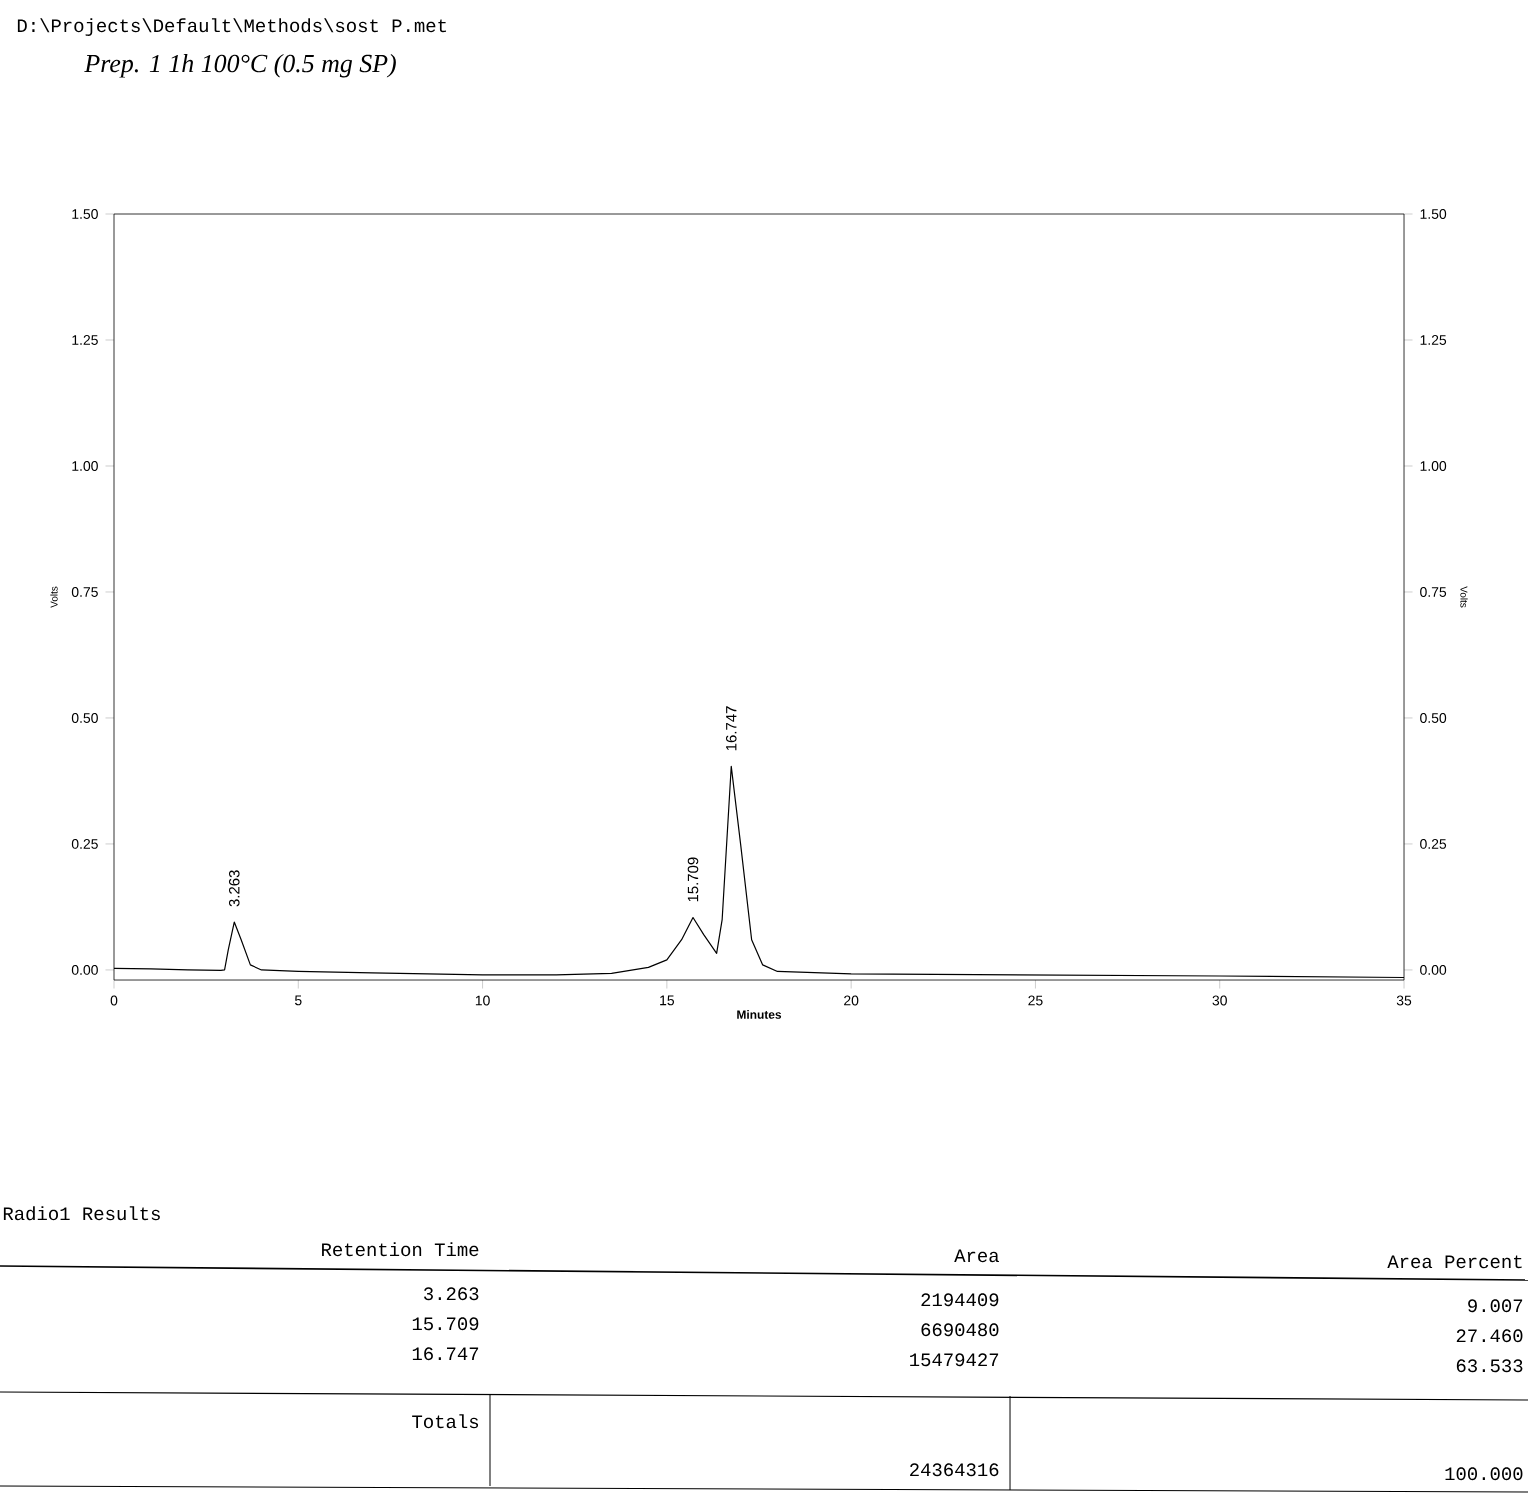 The height and width of the screenshot is (1498, 1528). Describe the element at coordinates (445, 1421) in the screenshot. I see `text: Totals` at that location.